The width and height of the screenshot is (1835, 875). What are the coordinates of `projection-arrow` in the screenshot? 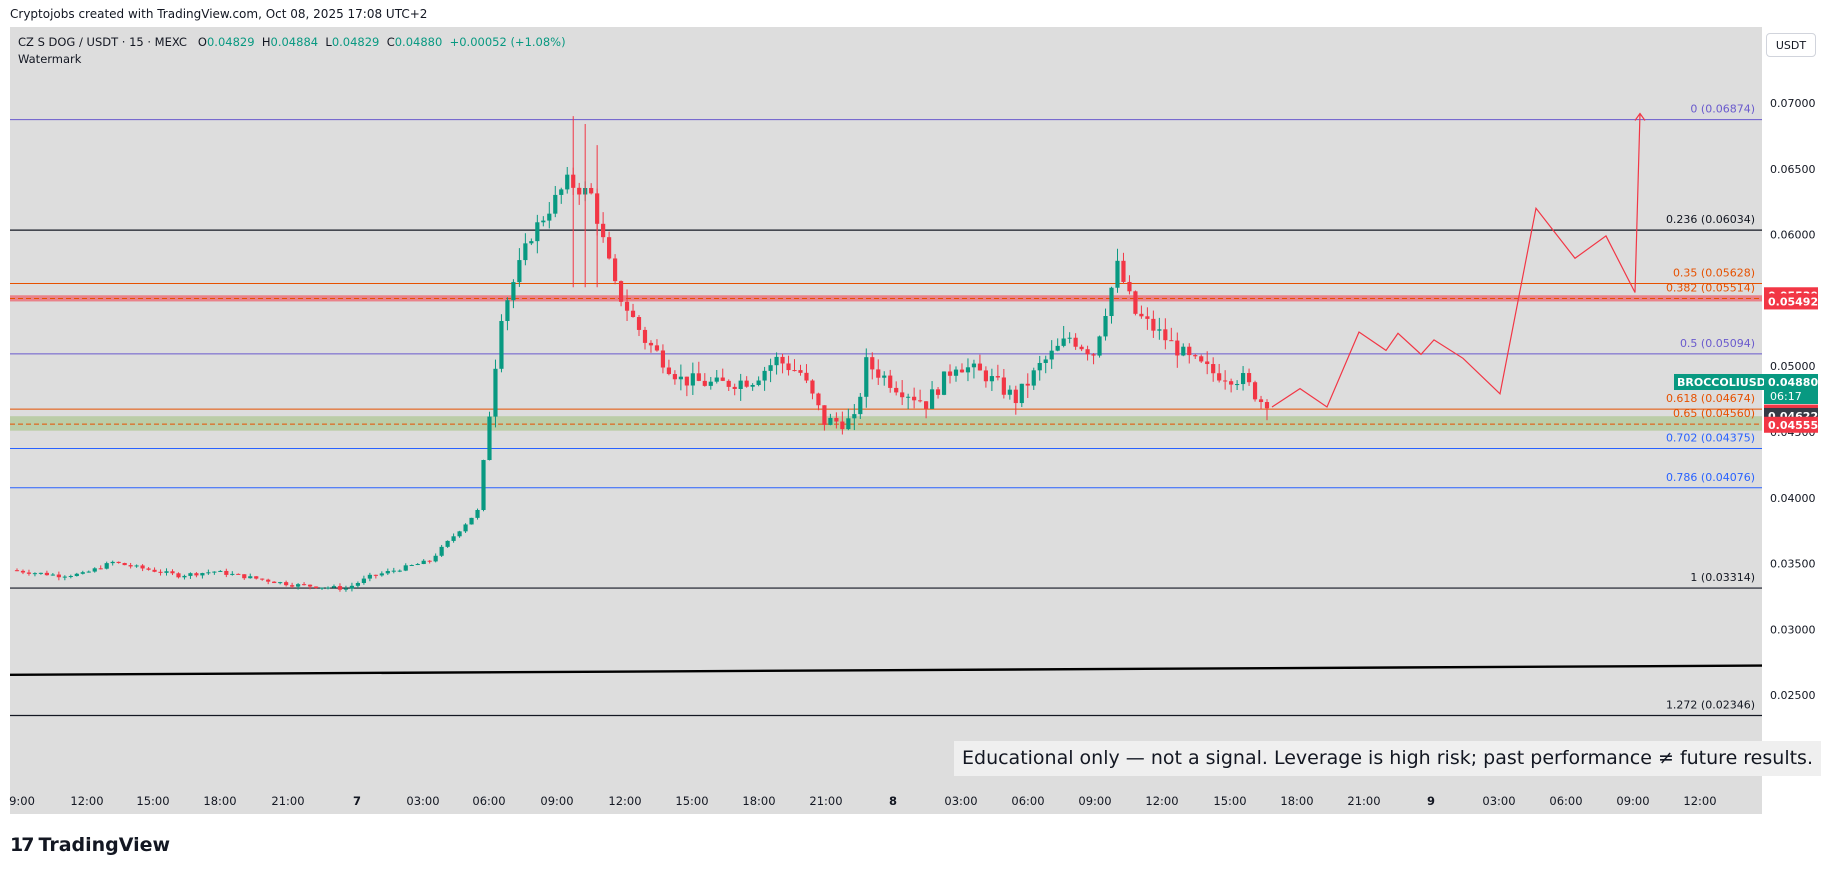 It's located at (1640, 116).